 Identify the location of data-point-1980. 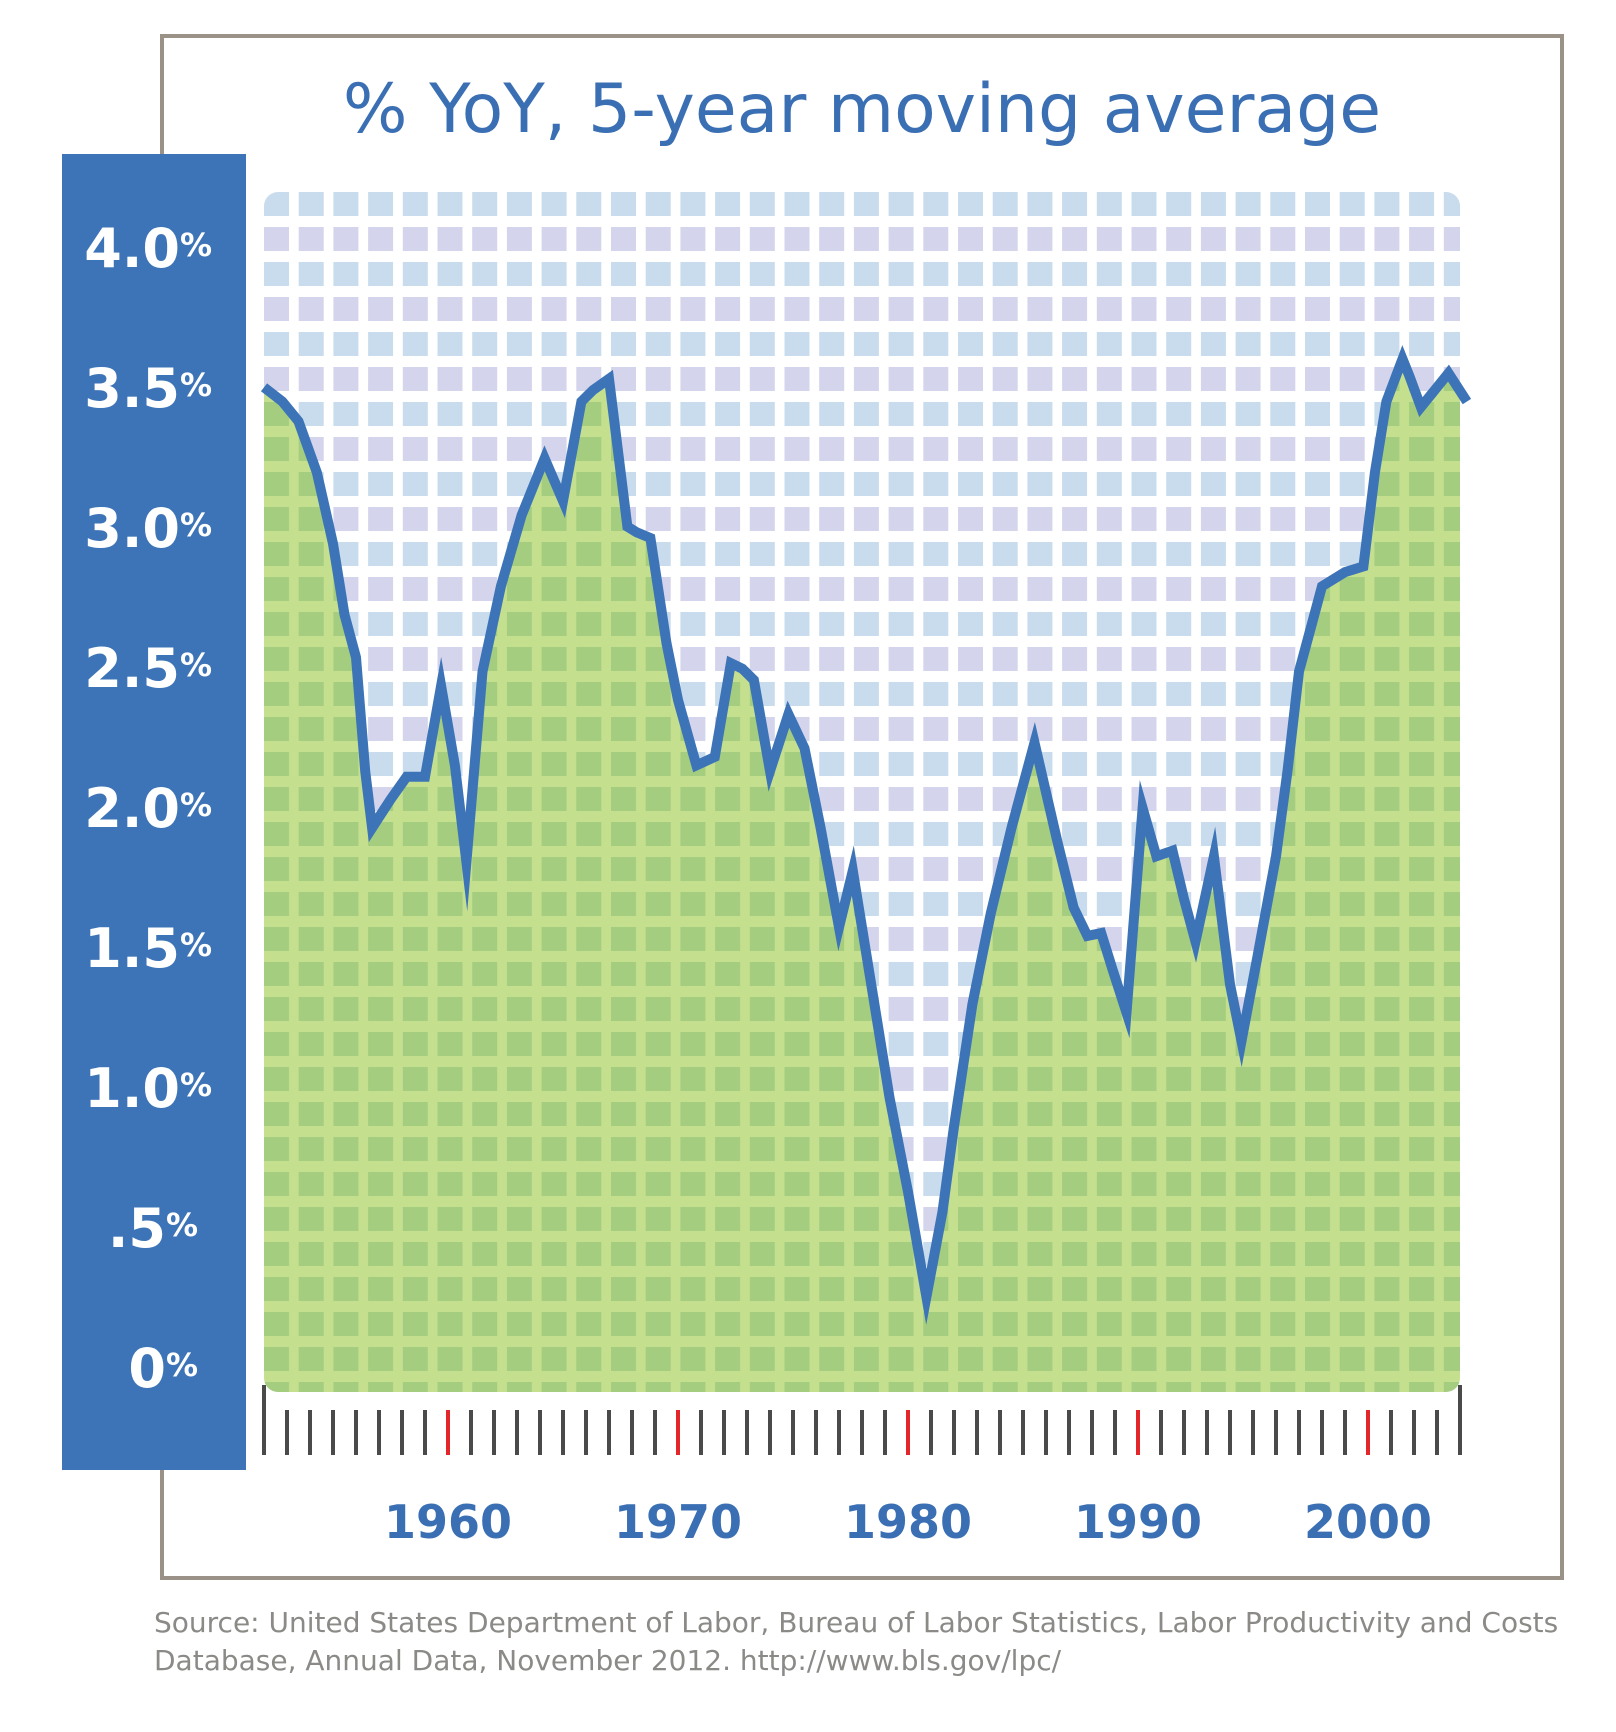
(908, 1192).